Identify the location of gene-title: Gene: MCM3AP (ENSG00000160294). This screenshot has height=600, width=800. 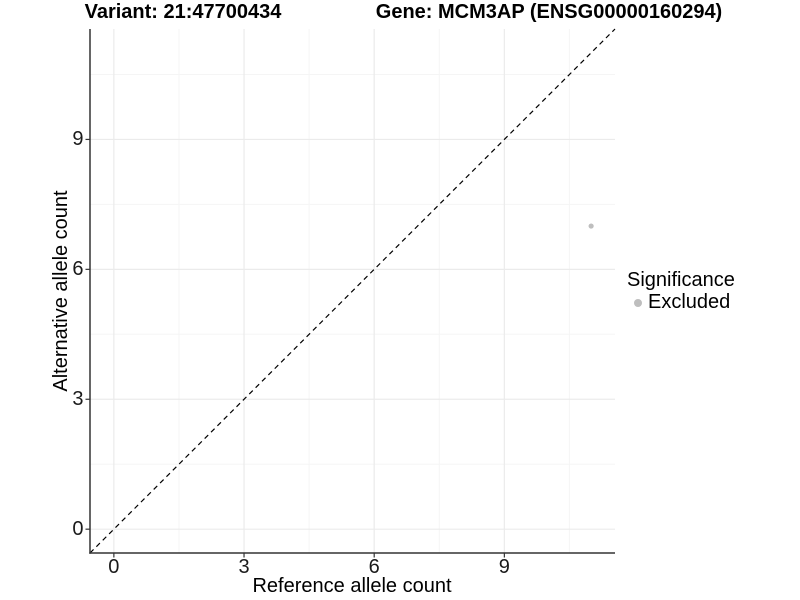
(549, 12).